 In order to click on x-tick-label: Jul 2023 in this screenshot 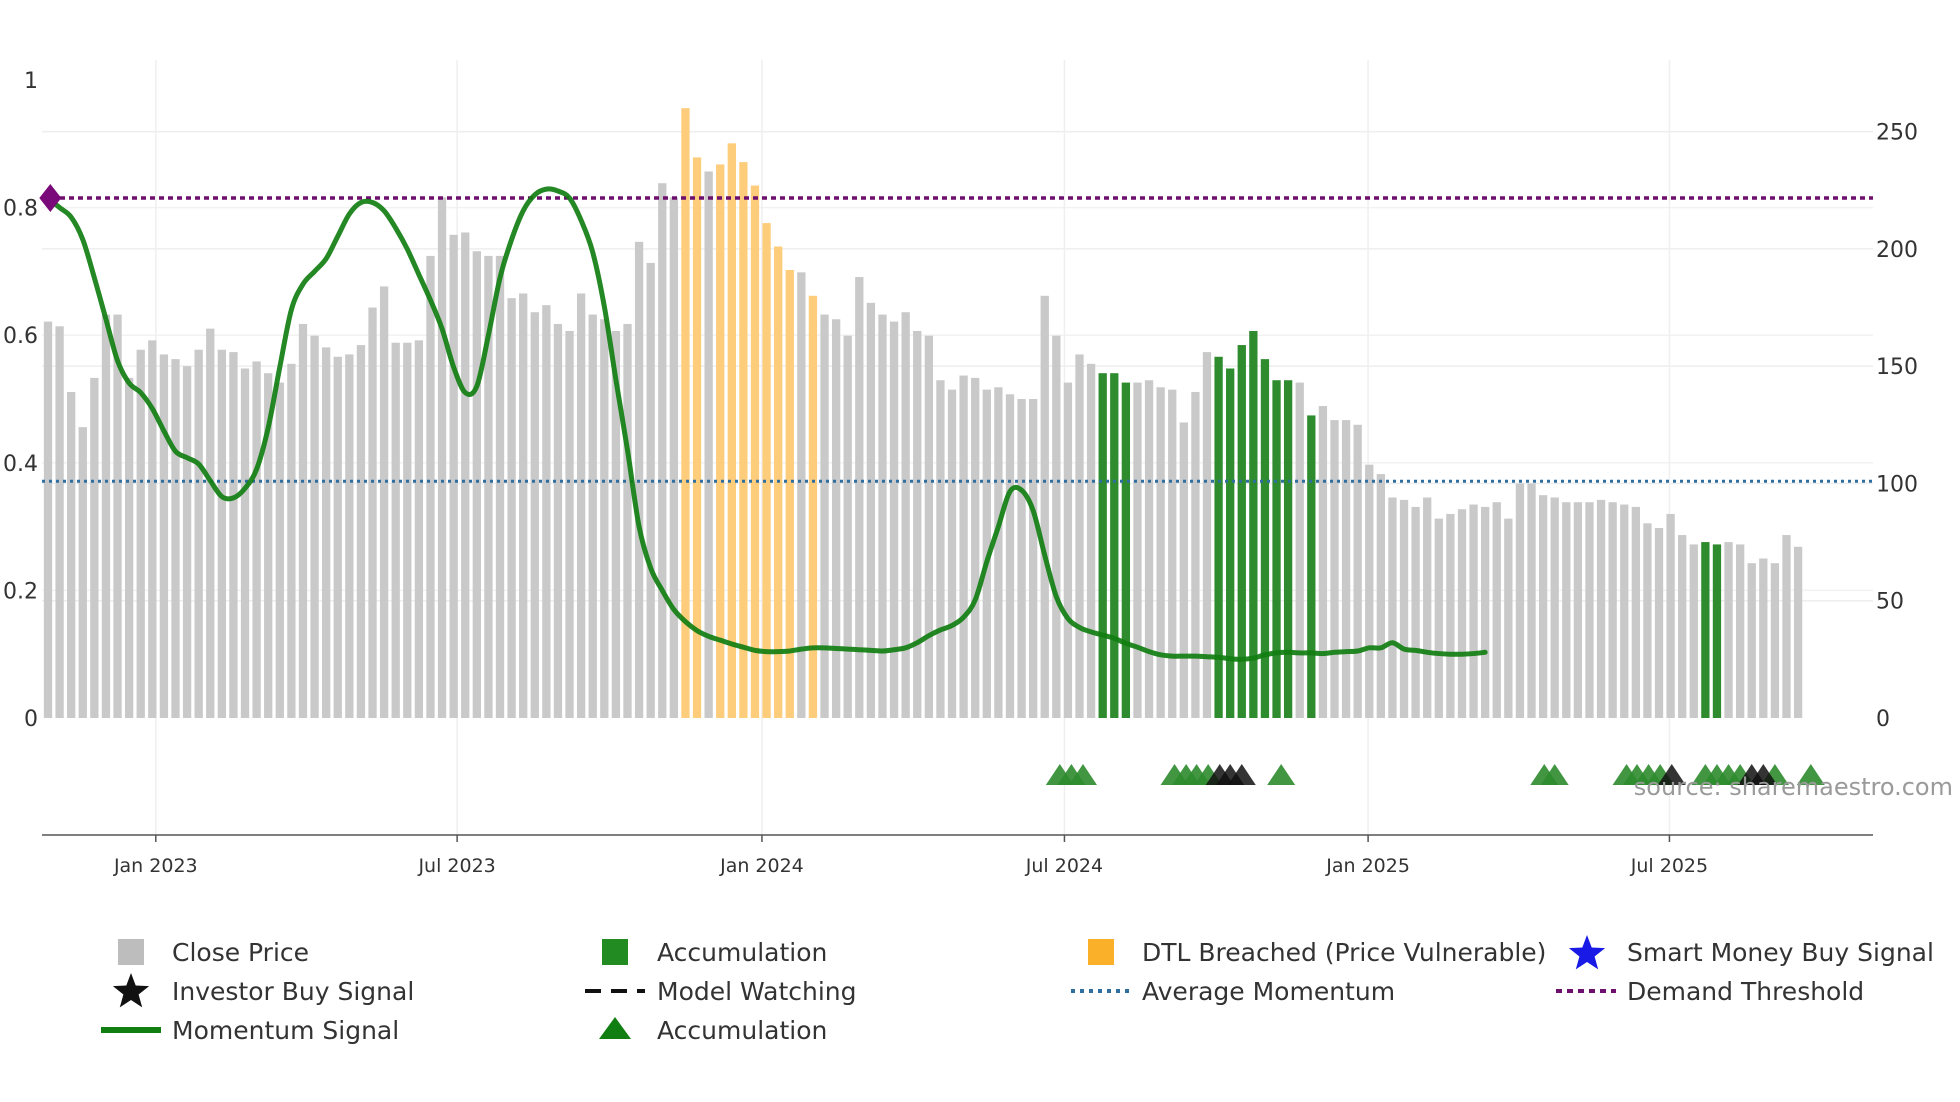, I will do `click(456, 866)`.